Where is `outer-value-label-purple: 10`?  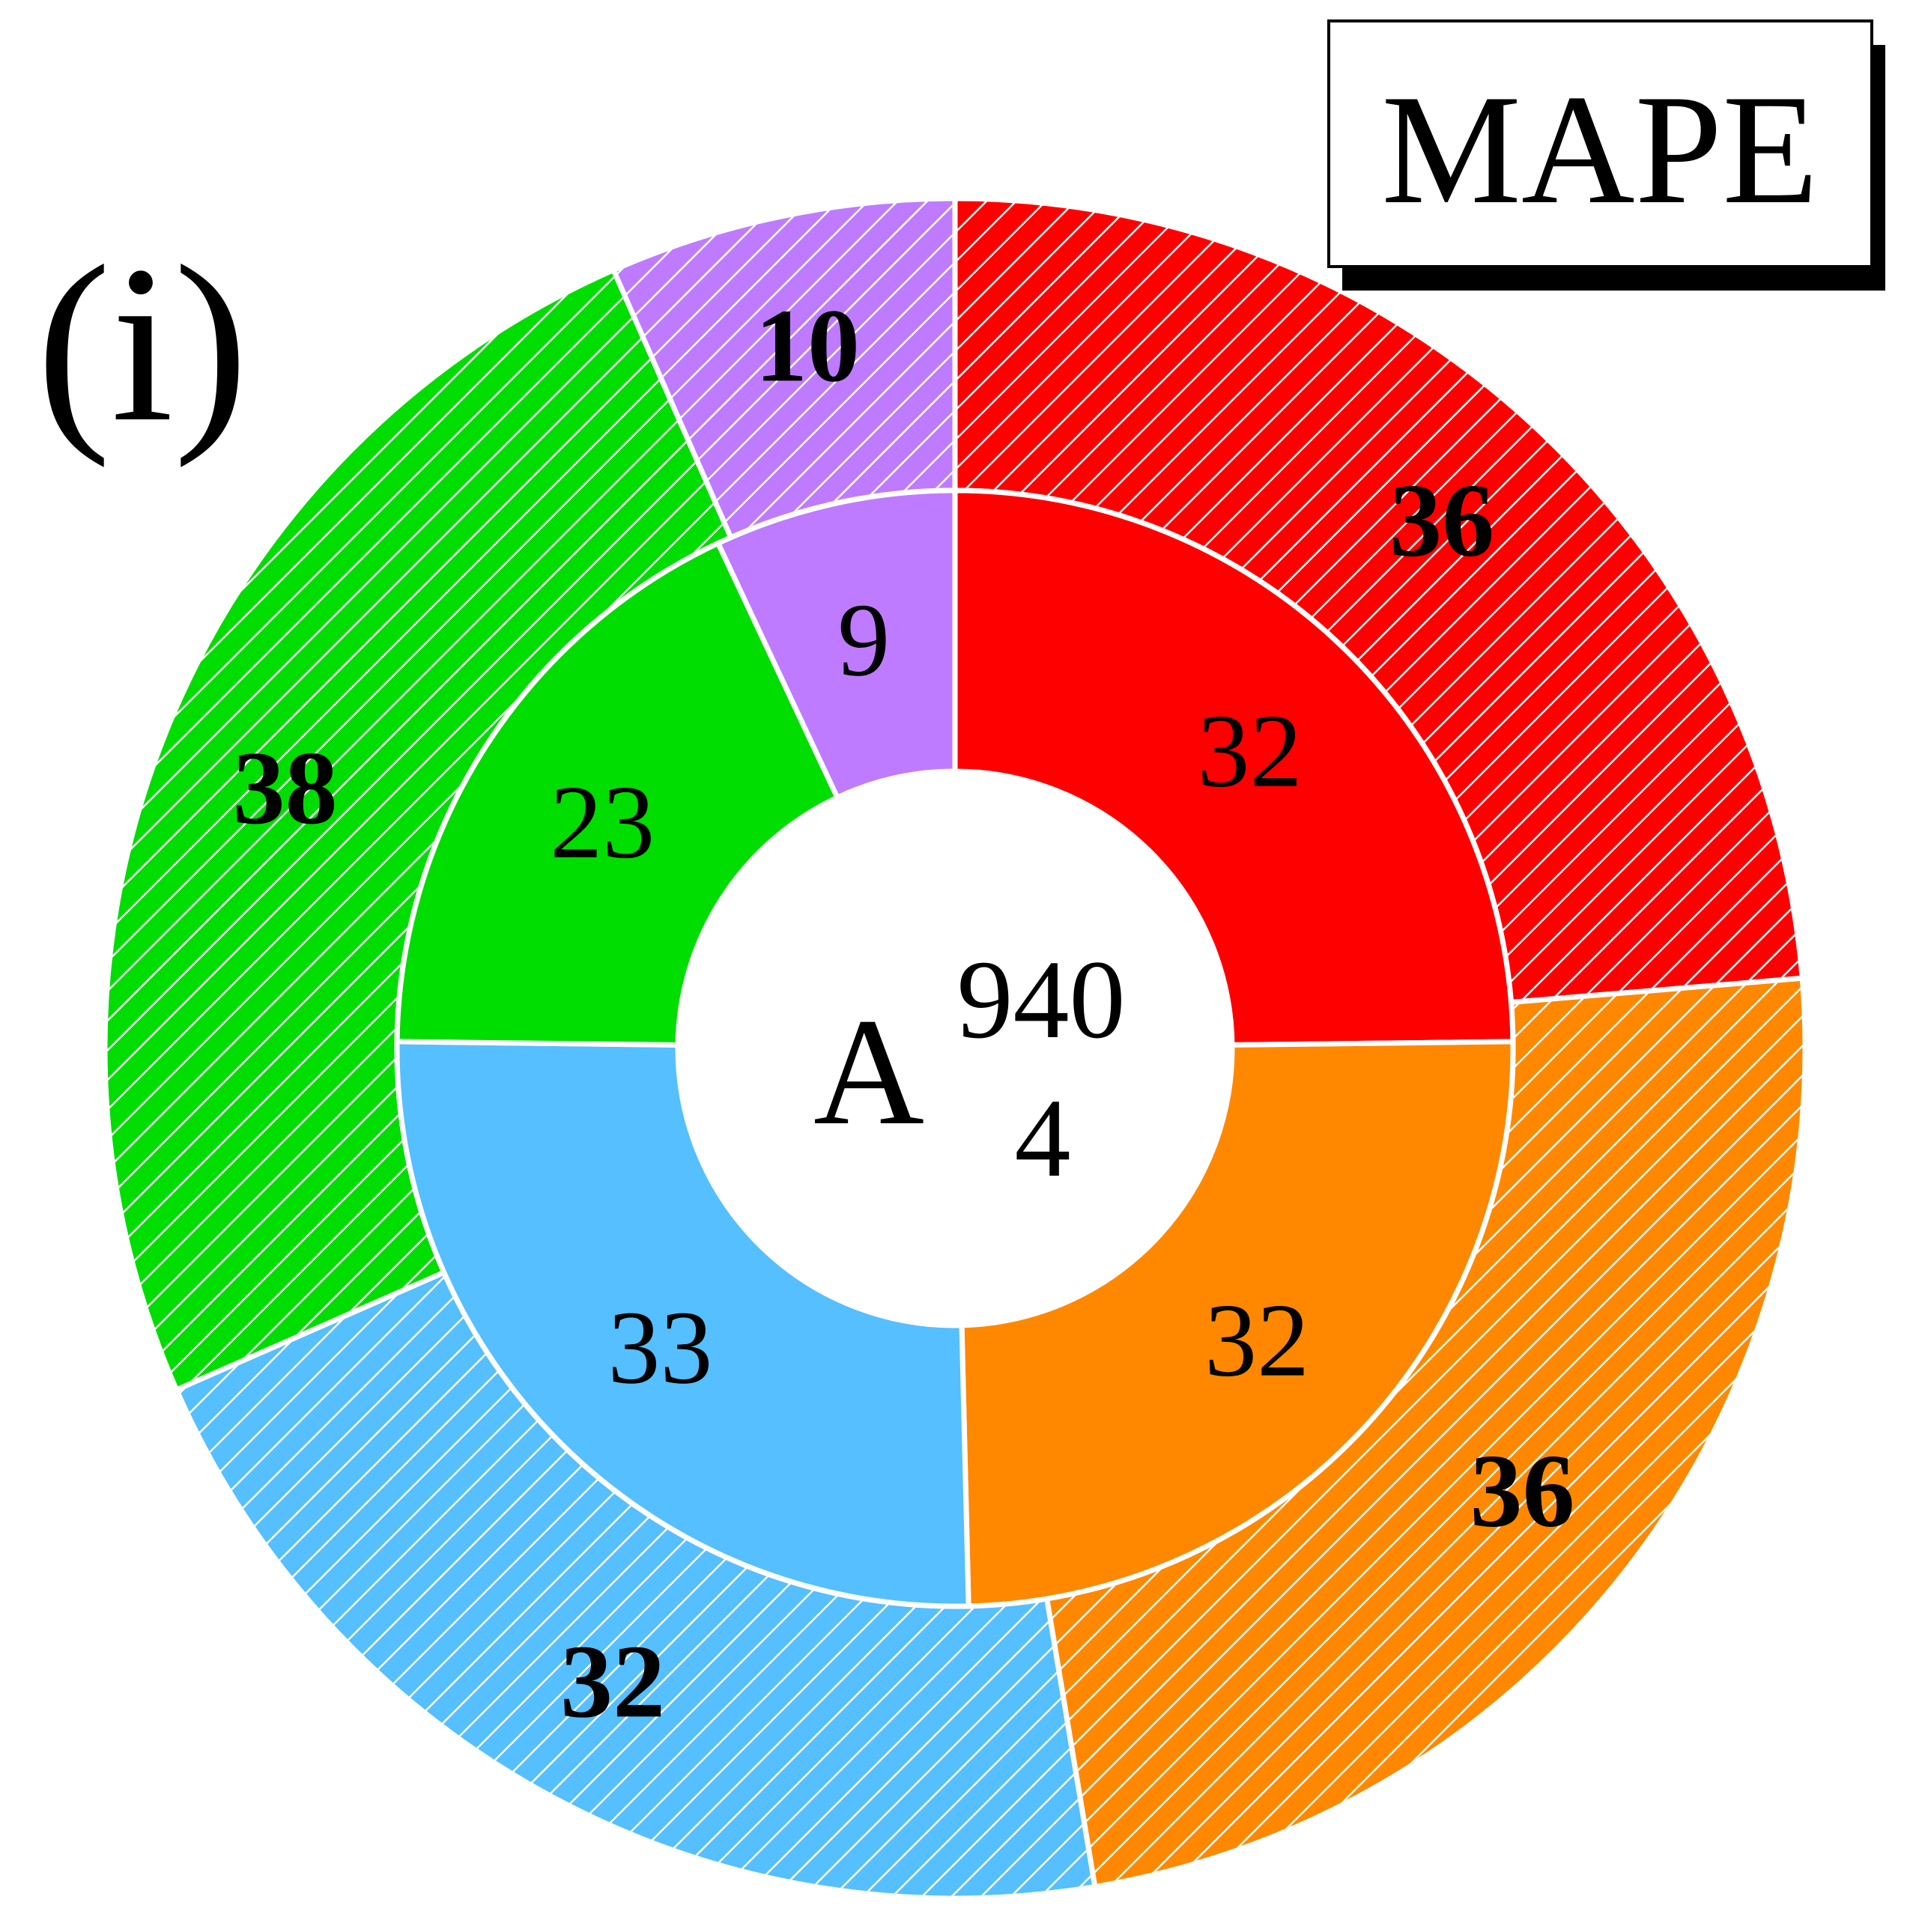
outer-value-label-purple: 10 is located at coordinates (807, 346).